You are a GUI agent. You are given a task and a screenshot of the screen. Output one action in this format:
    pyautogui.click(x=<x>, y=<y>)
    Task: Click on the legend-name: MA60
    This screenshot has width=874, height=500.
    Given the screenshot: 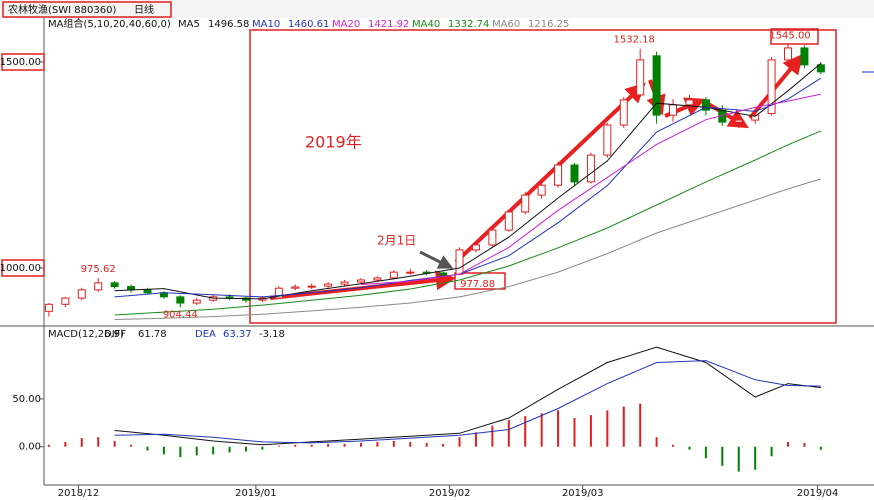 What is the action you would take?
    pyautogui.click(x=506, y=24)
    